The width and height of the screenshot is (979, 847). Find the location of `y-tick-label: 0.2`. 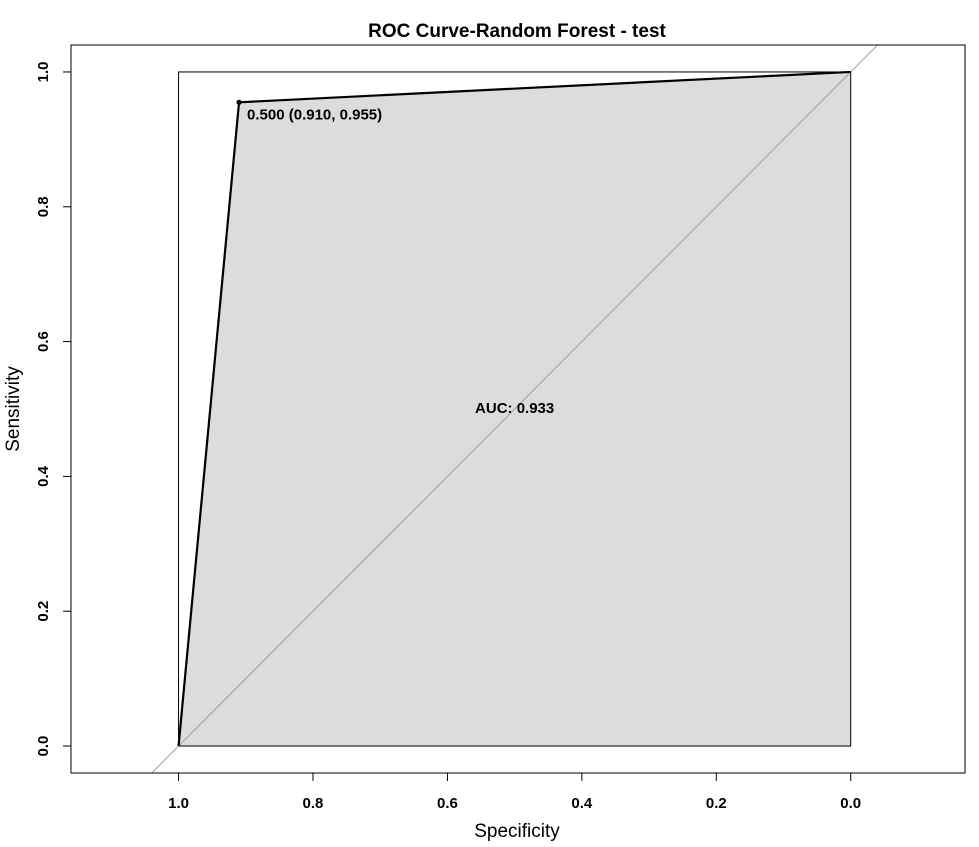

y-tick-label: 0.2 is located at coordinates (43, 611).